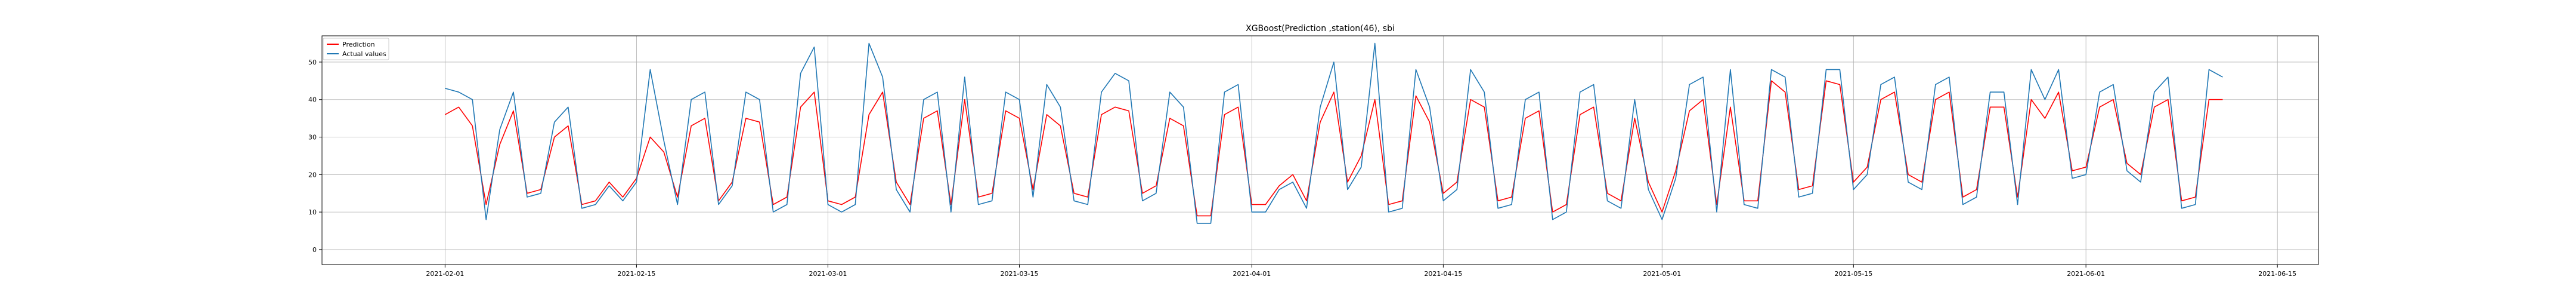  What do you see at coordinates (1853, 274) in the screenshot?
I see `x-tick-label: 2021-05-15` at bounding box center [1853, 274].